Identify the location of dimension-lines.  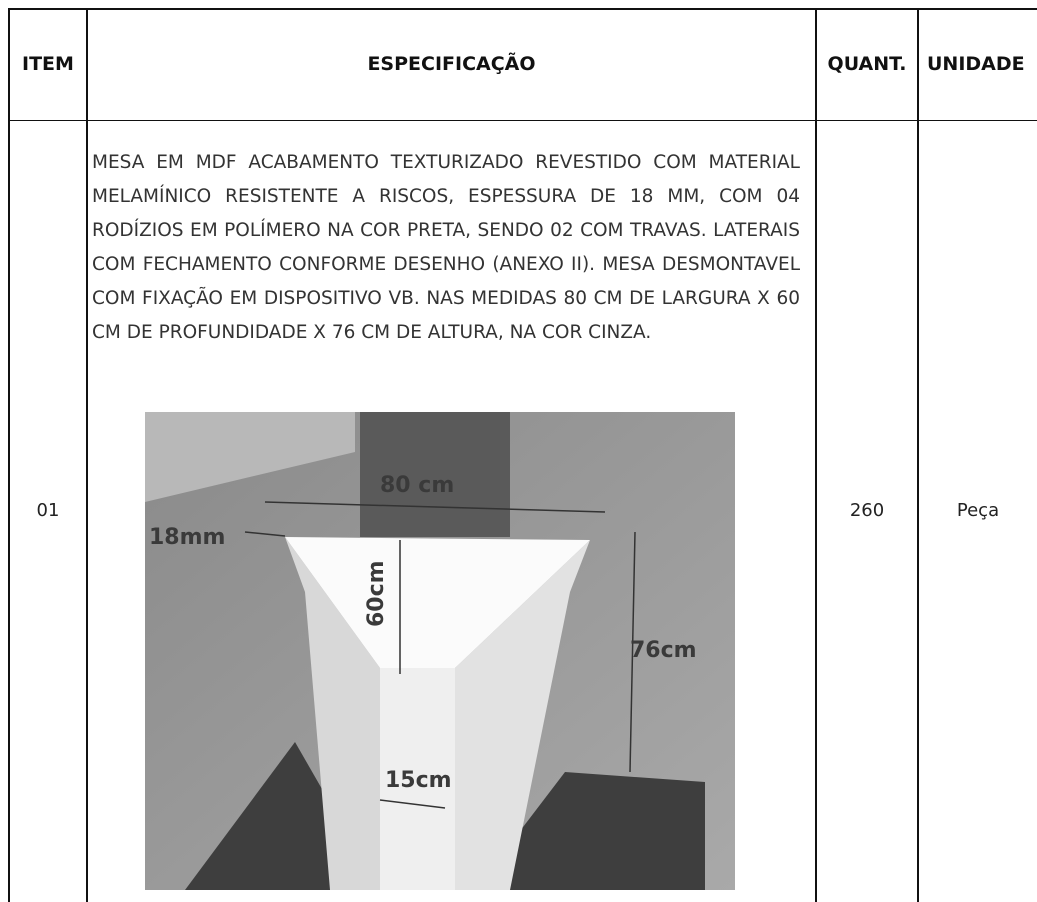
(440, 655).